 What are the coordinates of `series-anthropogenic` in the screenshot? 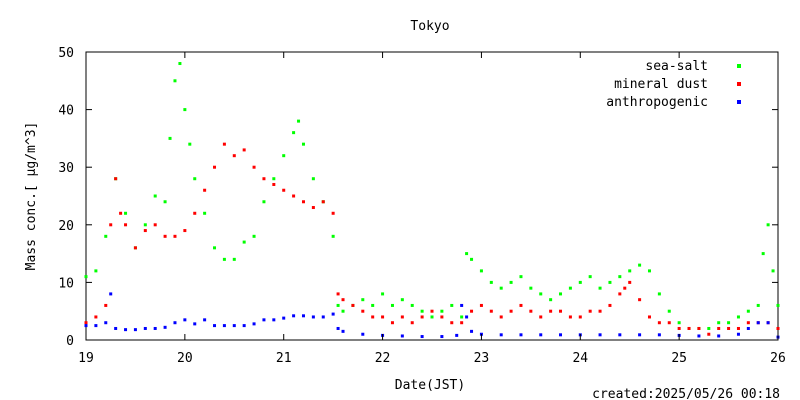 It's located at (432, 315).